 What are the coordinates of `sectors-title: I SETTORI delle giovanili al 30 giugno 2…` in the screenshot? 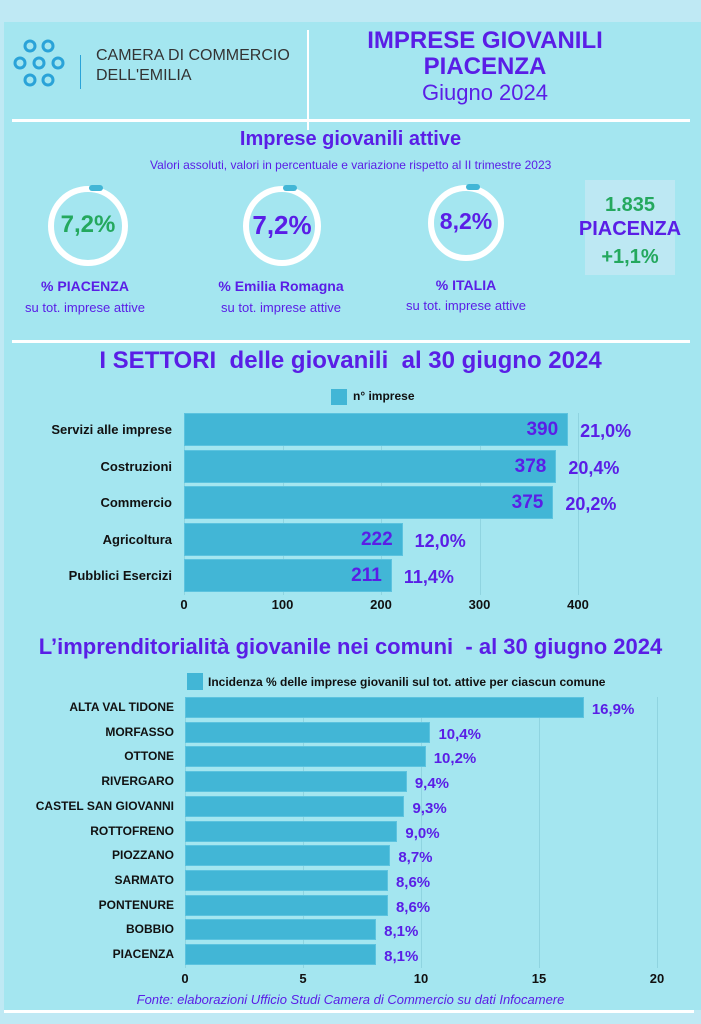 It's located at (350, 360).